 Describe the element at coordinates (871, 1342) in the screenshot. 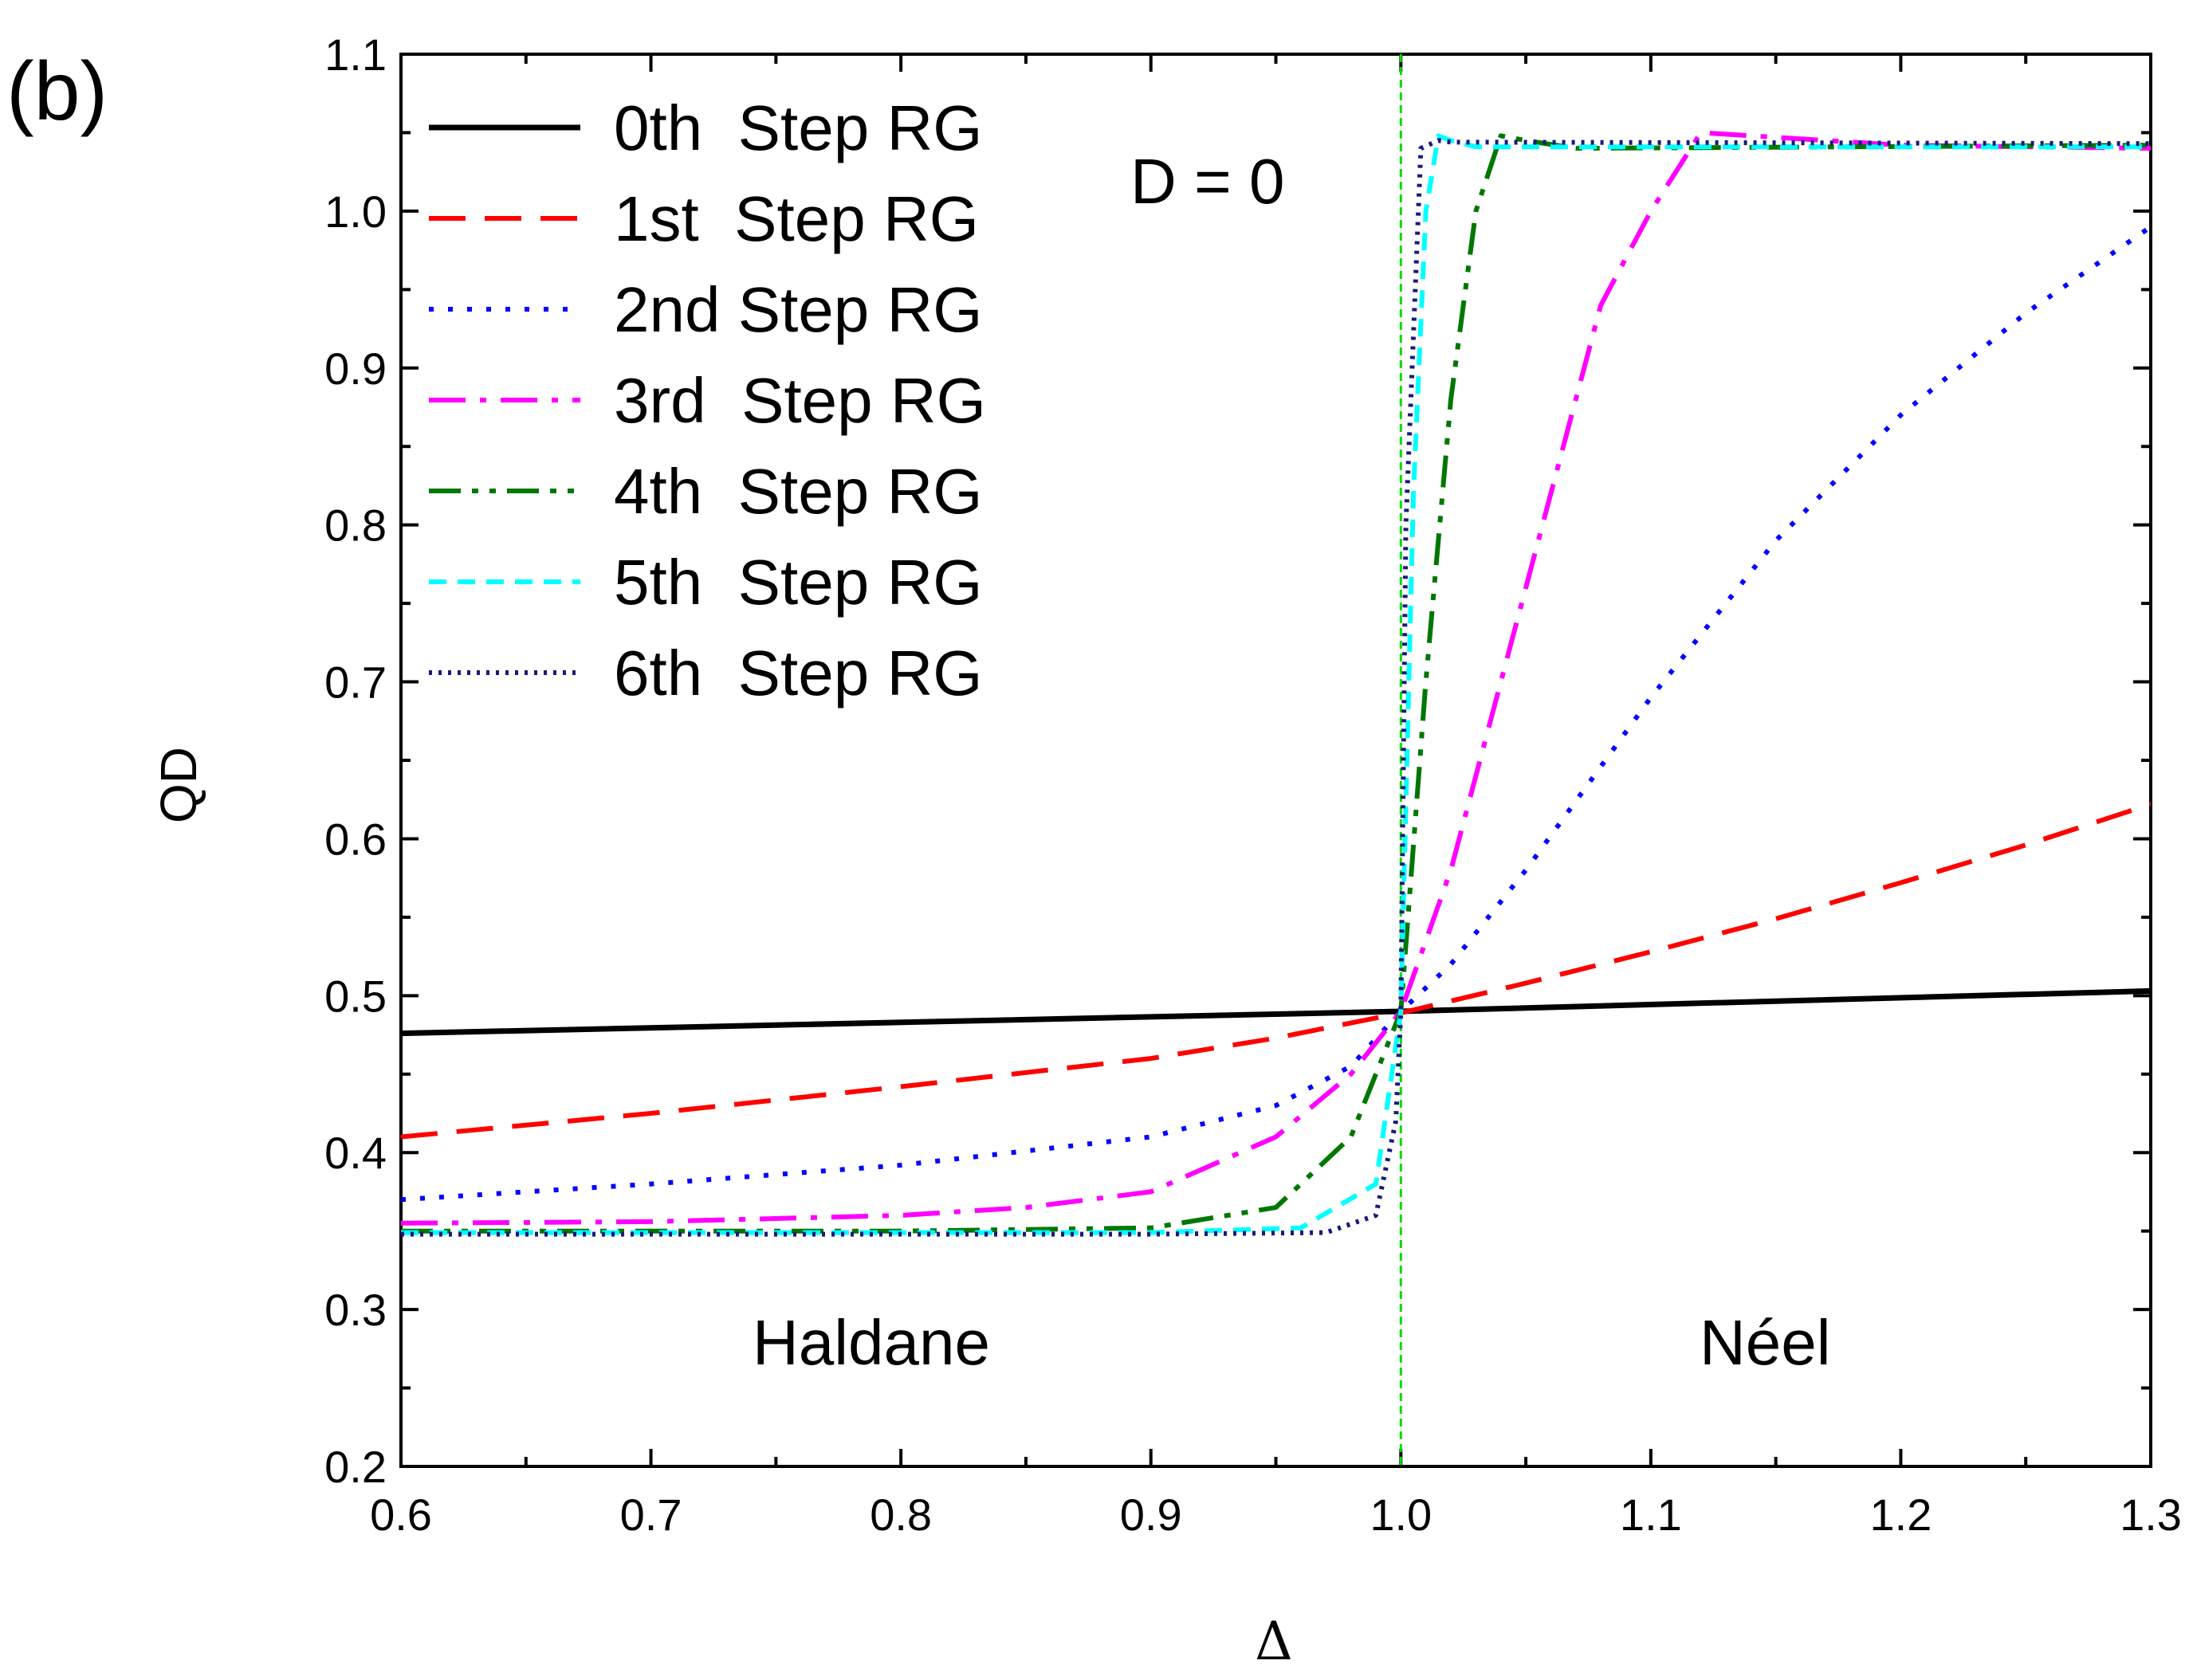

I see `haldane-phase-label: Haldane` at that location.